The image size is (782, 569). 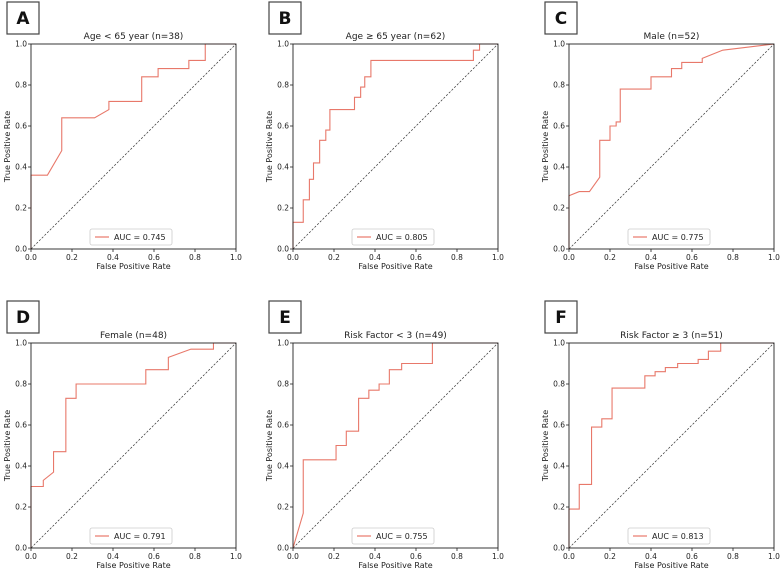 I want to click on panel-e-letter-box, so click(x=285, y=317).